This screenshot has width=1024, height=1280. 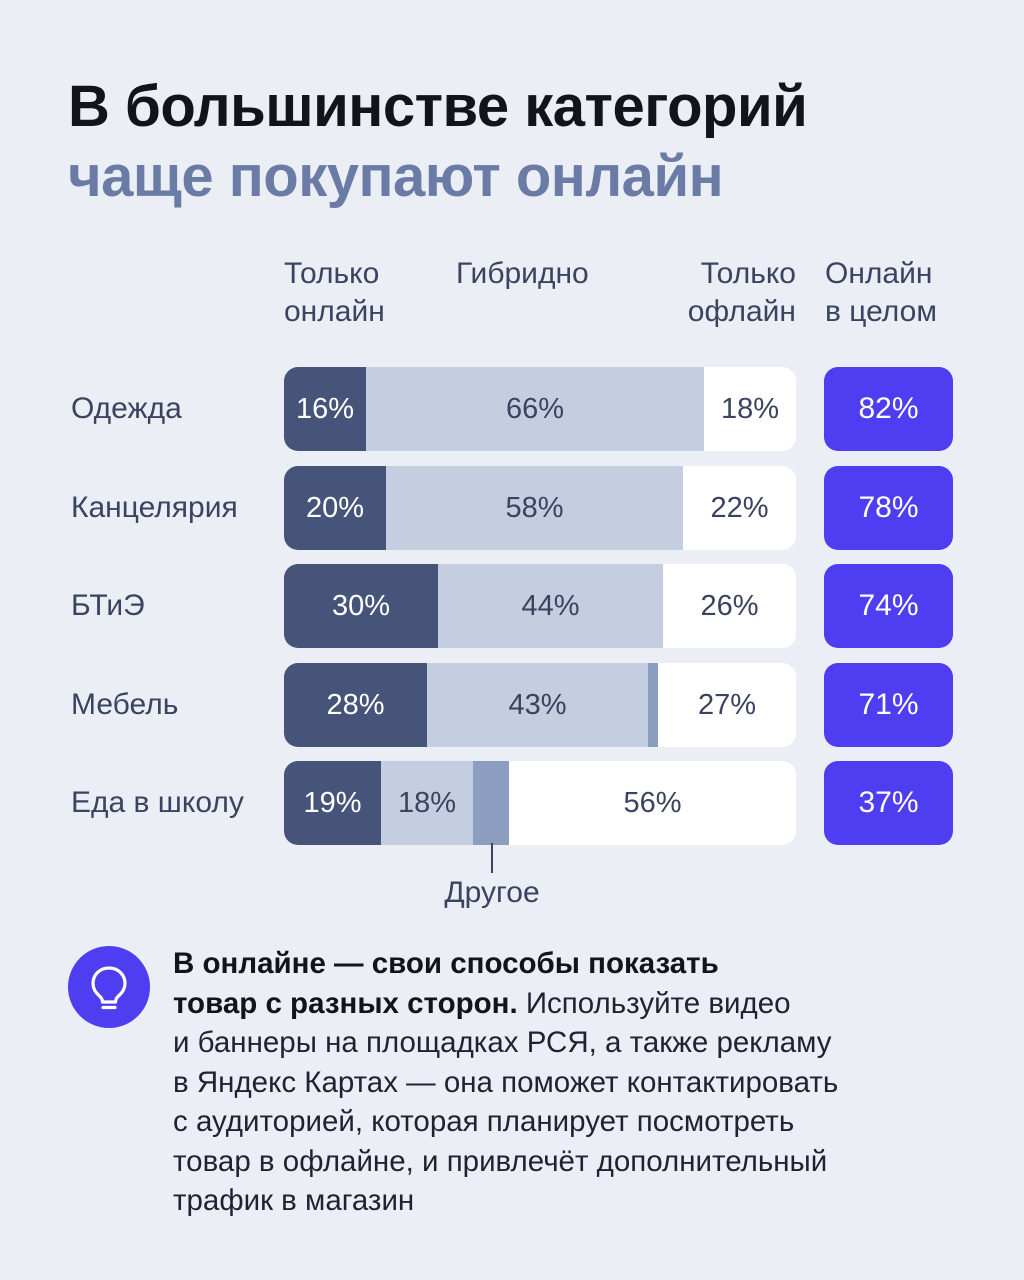 I want to click on offline-only-segment: 18%, so click(x=750, y=409).